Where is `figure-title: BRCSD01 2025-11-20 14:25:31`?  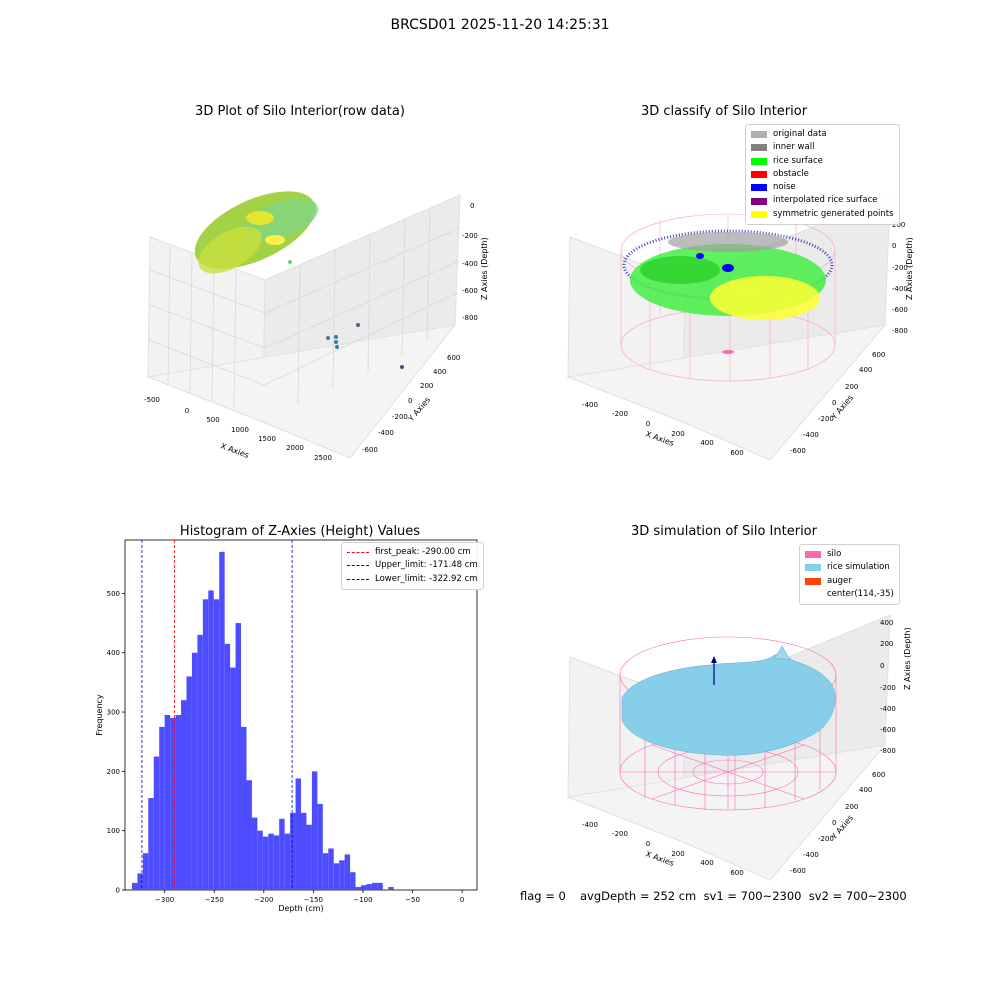
figure-title: BRCSD01 2025-11-20 14:25:31 is located at coordinates (500, 25).